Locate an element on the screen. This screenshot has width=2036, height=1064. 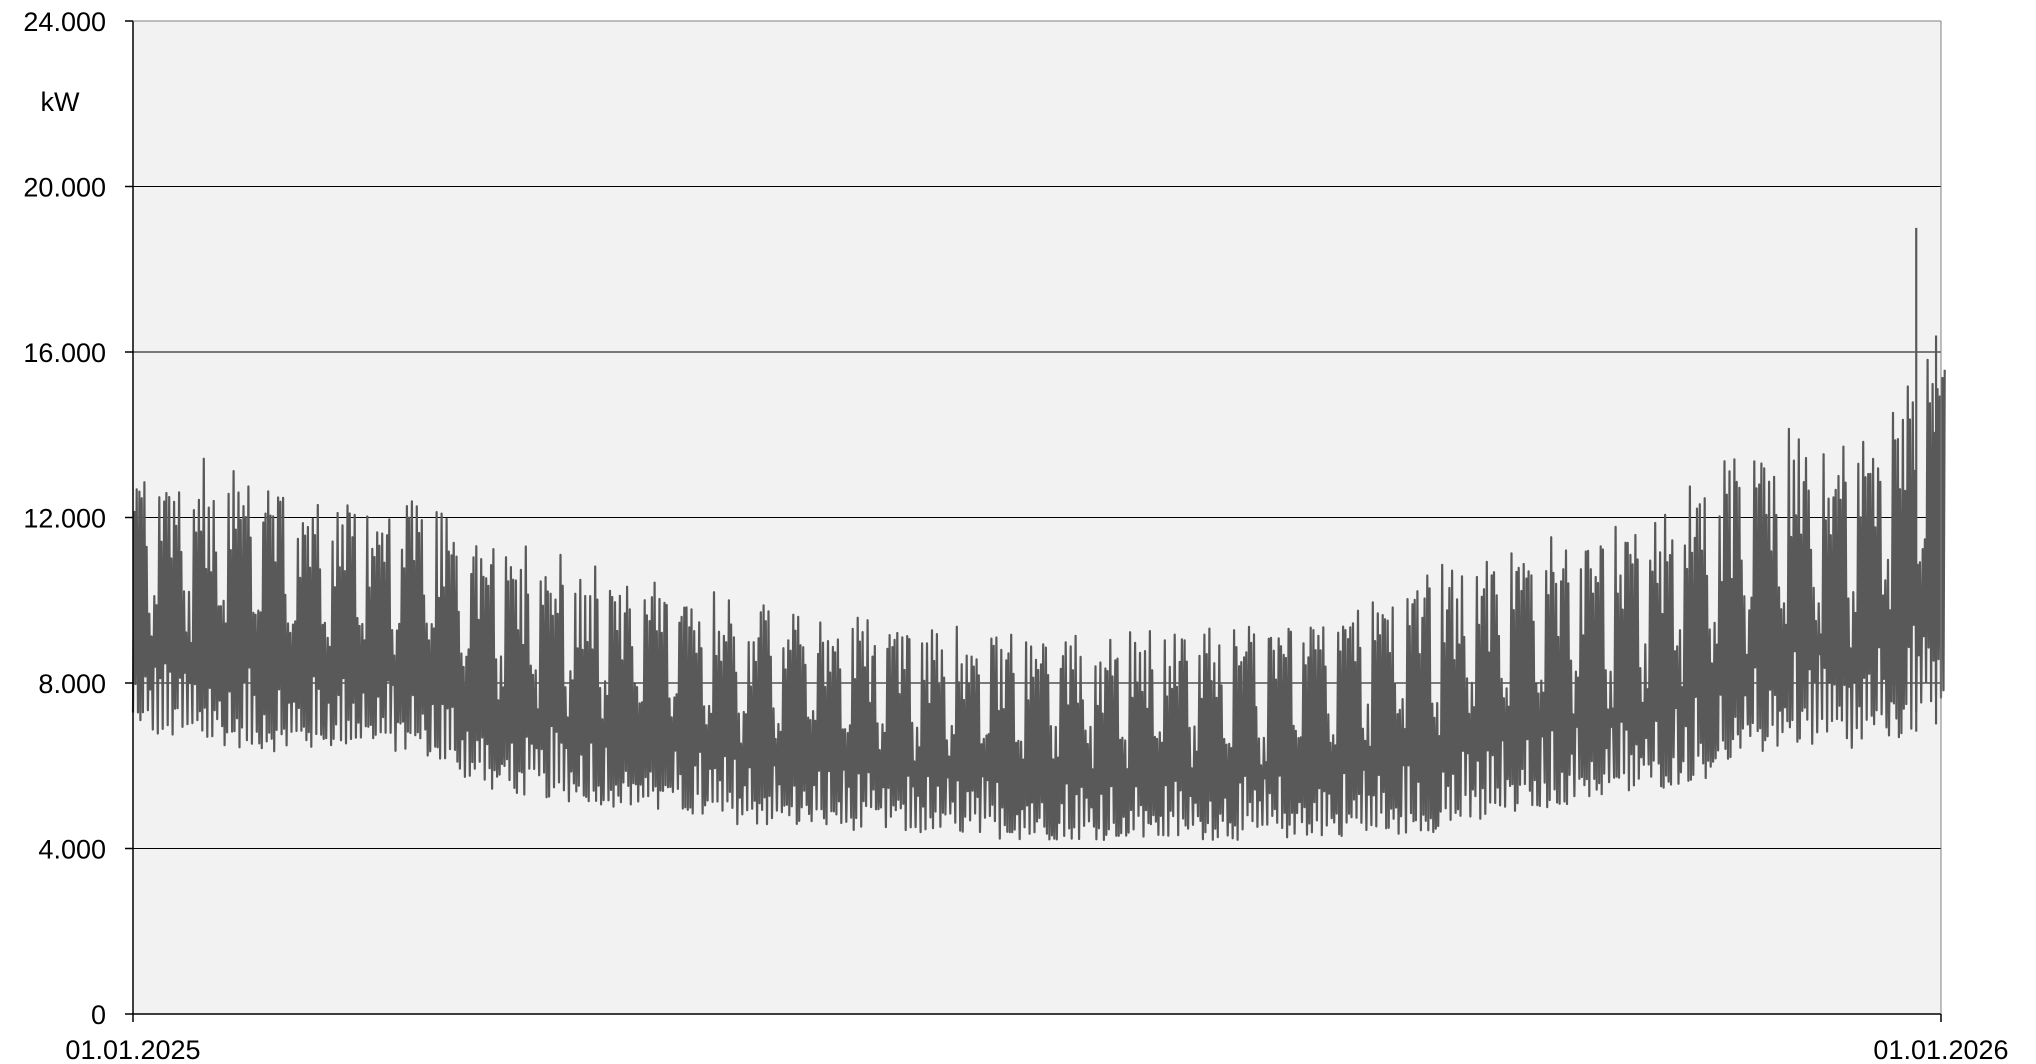
y-tick-label-3: 12.000 is located at coordinates (64, 519).